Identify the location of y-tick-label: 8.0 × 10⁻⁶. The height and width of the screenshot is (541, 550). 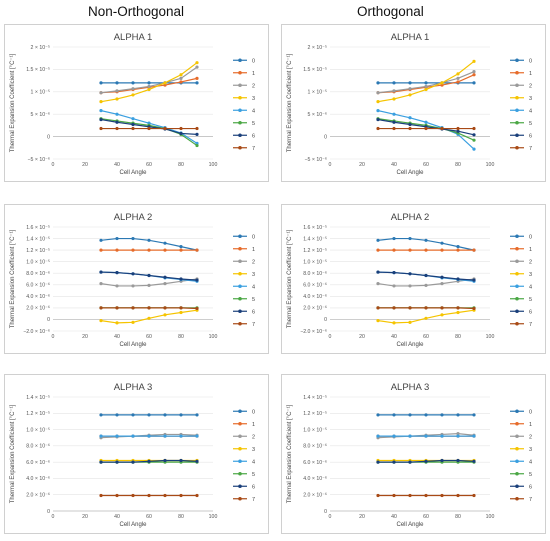
(315, 274).